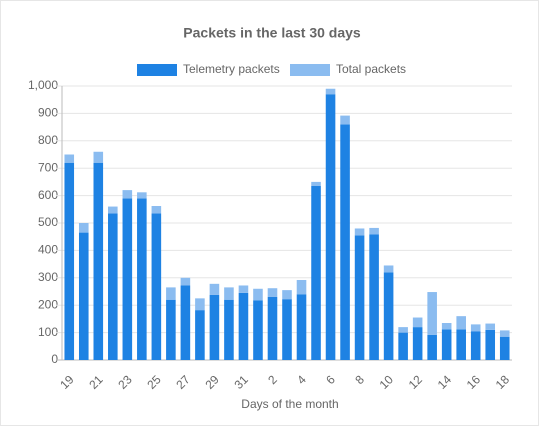 The image size is (539, 426). What do you see at coordinates (48, 332) in the screenshot?
I see `y-tick-label: 100` at bounding box center [48, 332].